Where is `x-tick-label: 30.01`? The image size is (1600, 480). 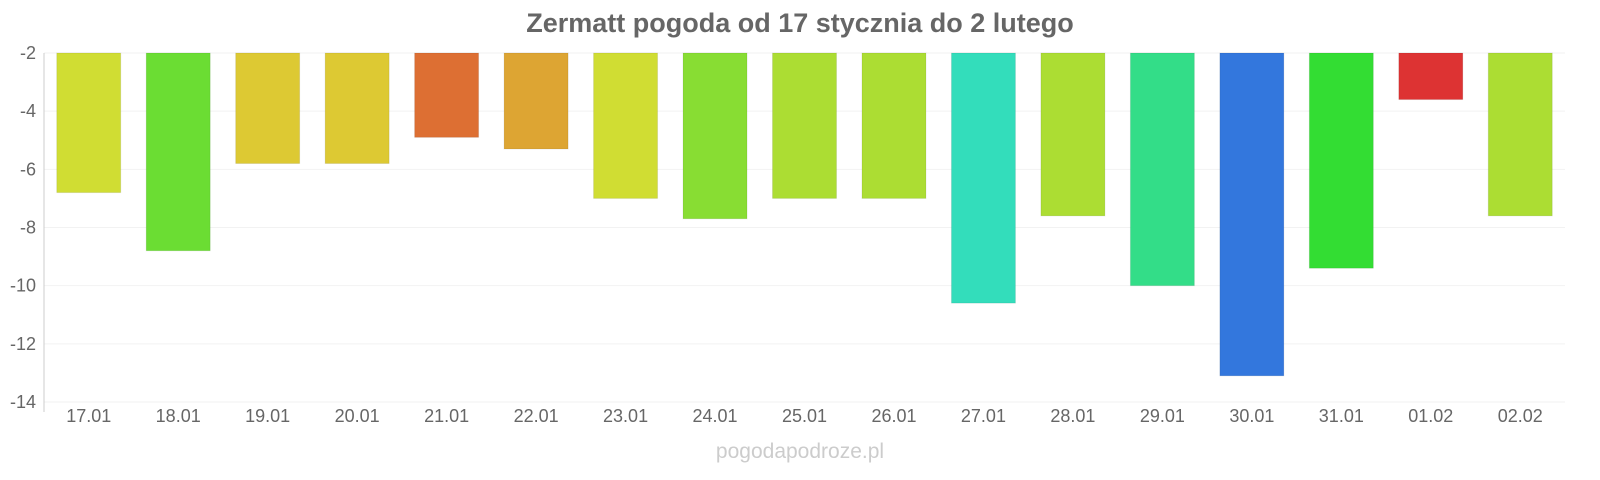
x-tick-label: 30.01 is located at coordinates (1251, 416).